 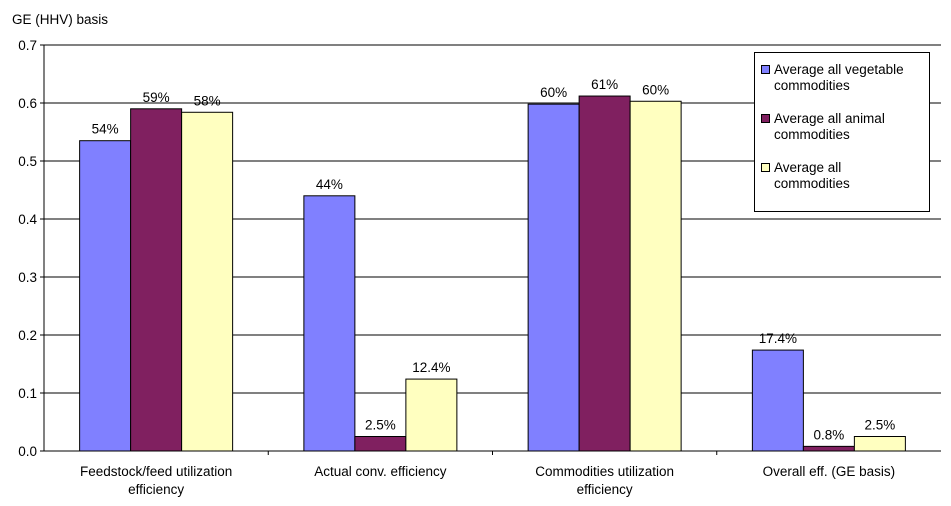 I want to click on y-tick-label: 0.4, so click(x=27, y=219).